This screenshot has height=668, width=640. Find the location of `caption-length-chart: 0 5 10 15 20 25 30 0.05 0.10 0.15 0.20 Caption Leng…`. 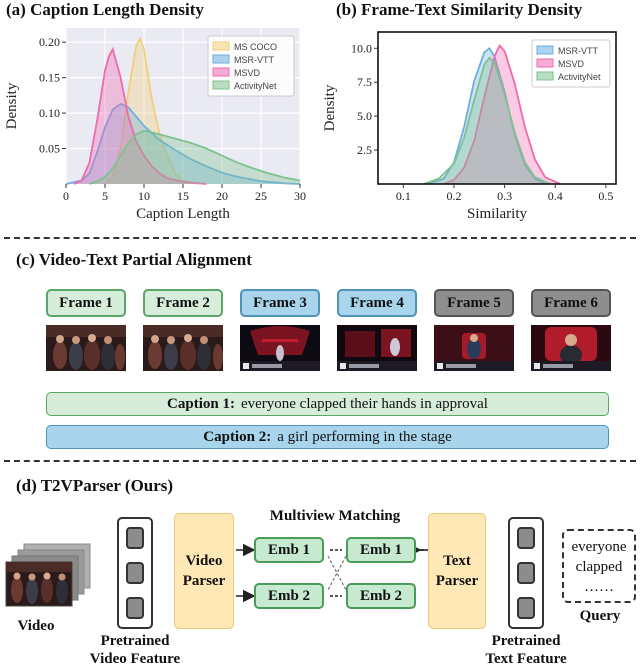

caption-length-chart: 0 5 10 15 20 25 30 0.05 0.10 0.15 0.20 Caption Leng… is located at coordinates (155, 125).